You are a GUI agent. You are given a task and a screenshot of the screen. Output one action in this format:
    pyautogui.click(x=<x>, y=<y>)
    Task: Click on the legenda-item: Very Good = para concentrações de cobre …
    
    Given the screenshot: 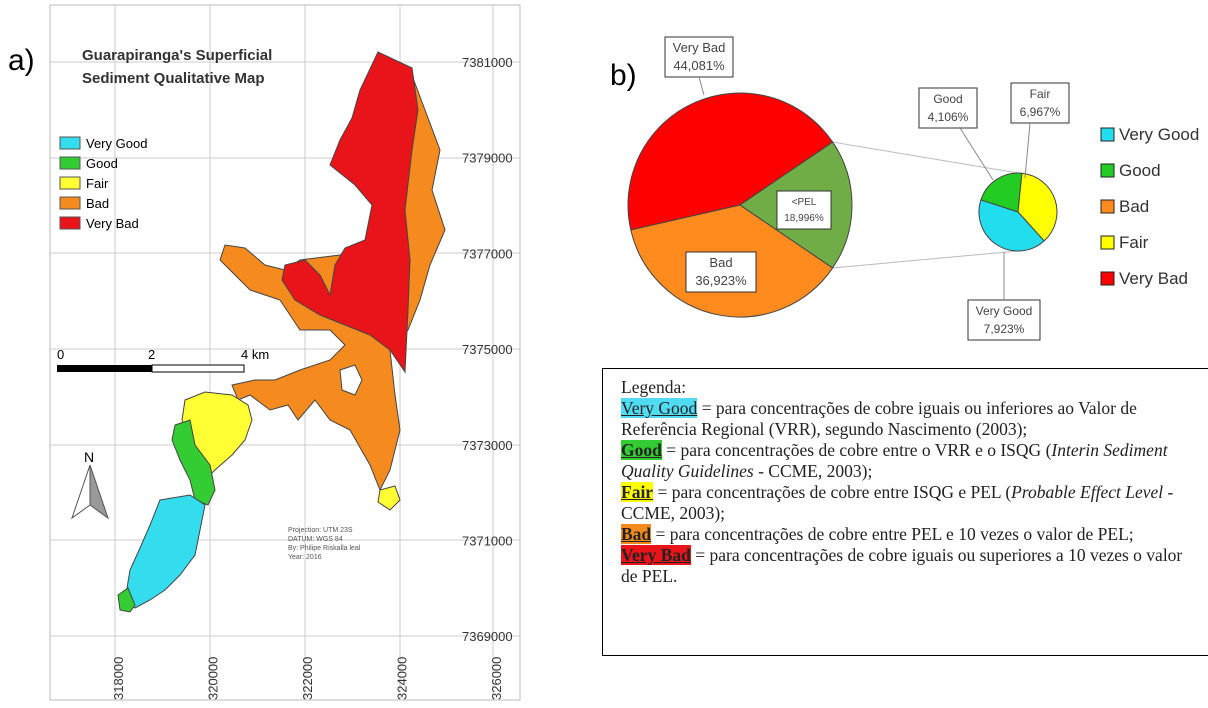 What is the action you would take?
    pyautogui.click(x=910, y=419)
    